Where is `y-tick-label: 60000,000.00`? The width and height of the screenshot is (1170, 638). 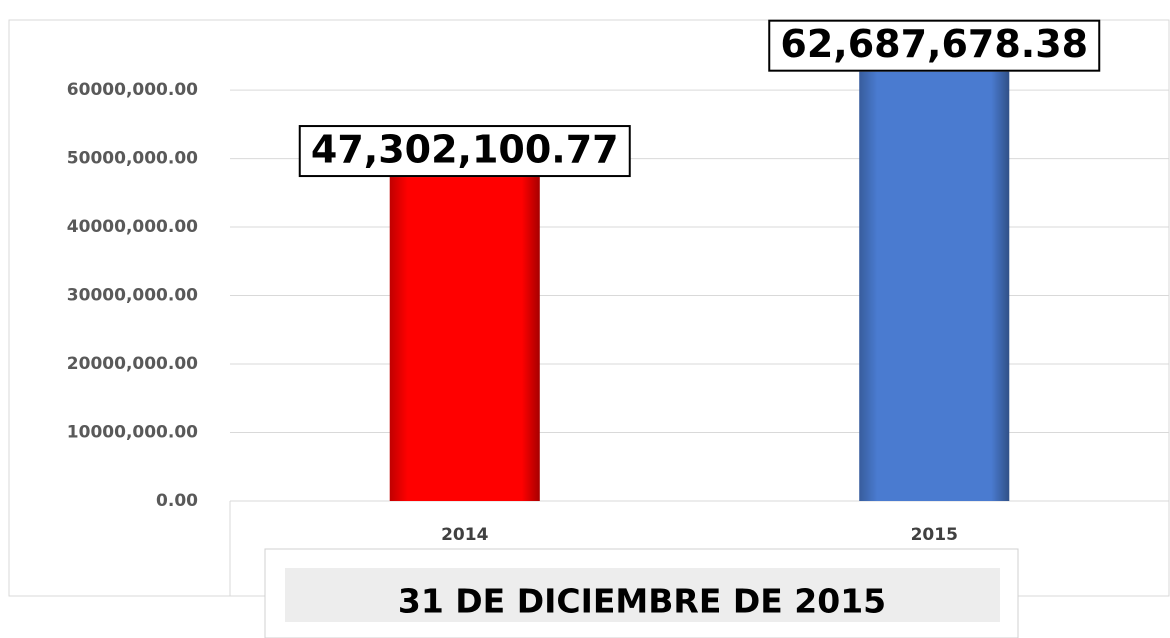
y-tick-label: 60000,000.00 is located at coordinates (132, 90).